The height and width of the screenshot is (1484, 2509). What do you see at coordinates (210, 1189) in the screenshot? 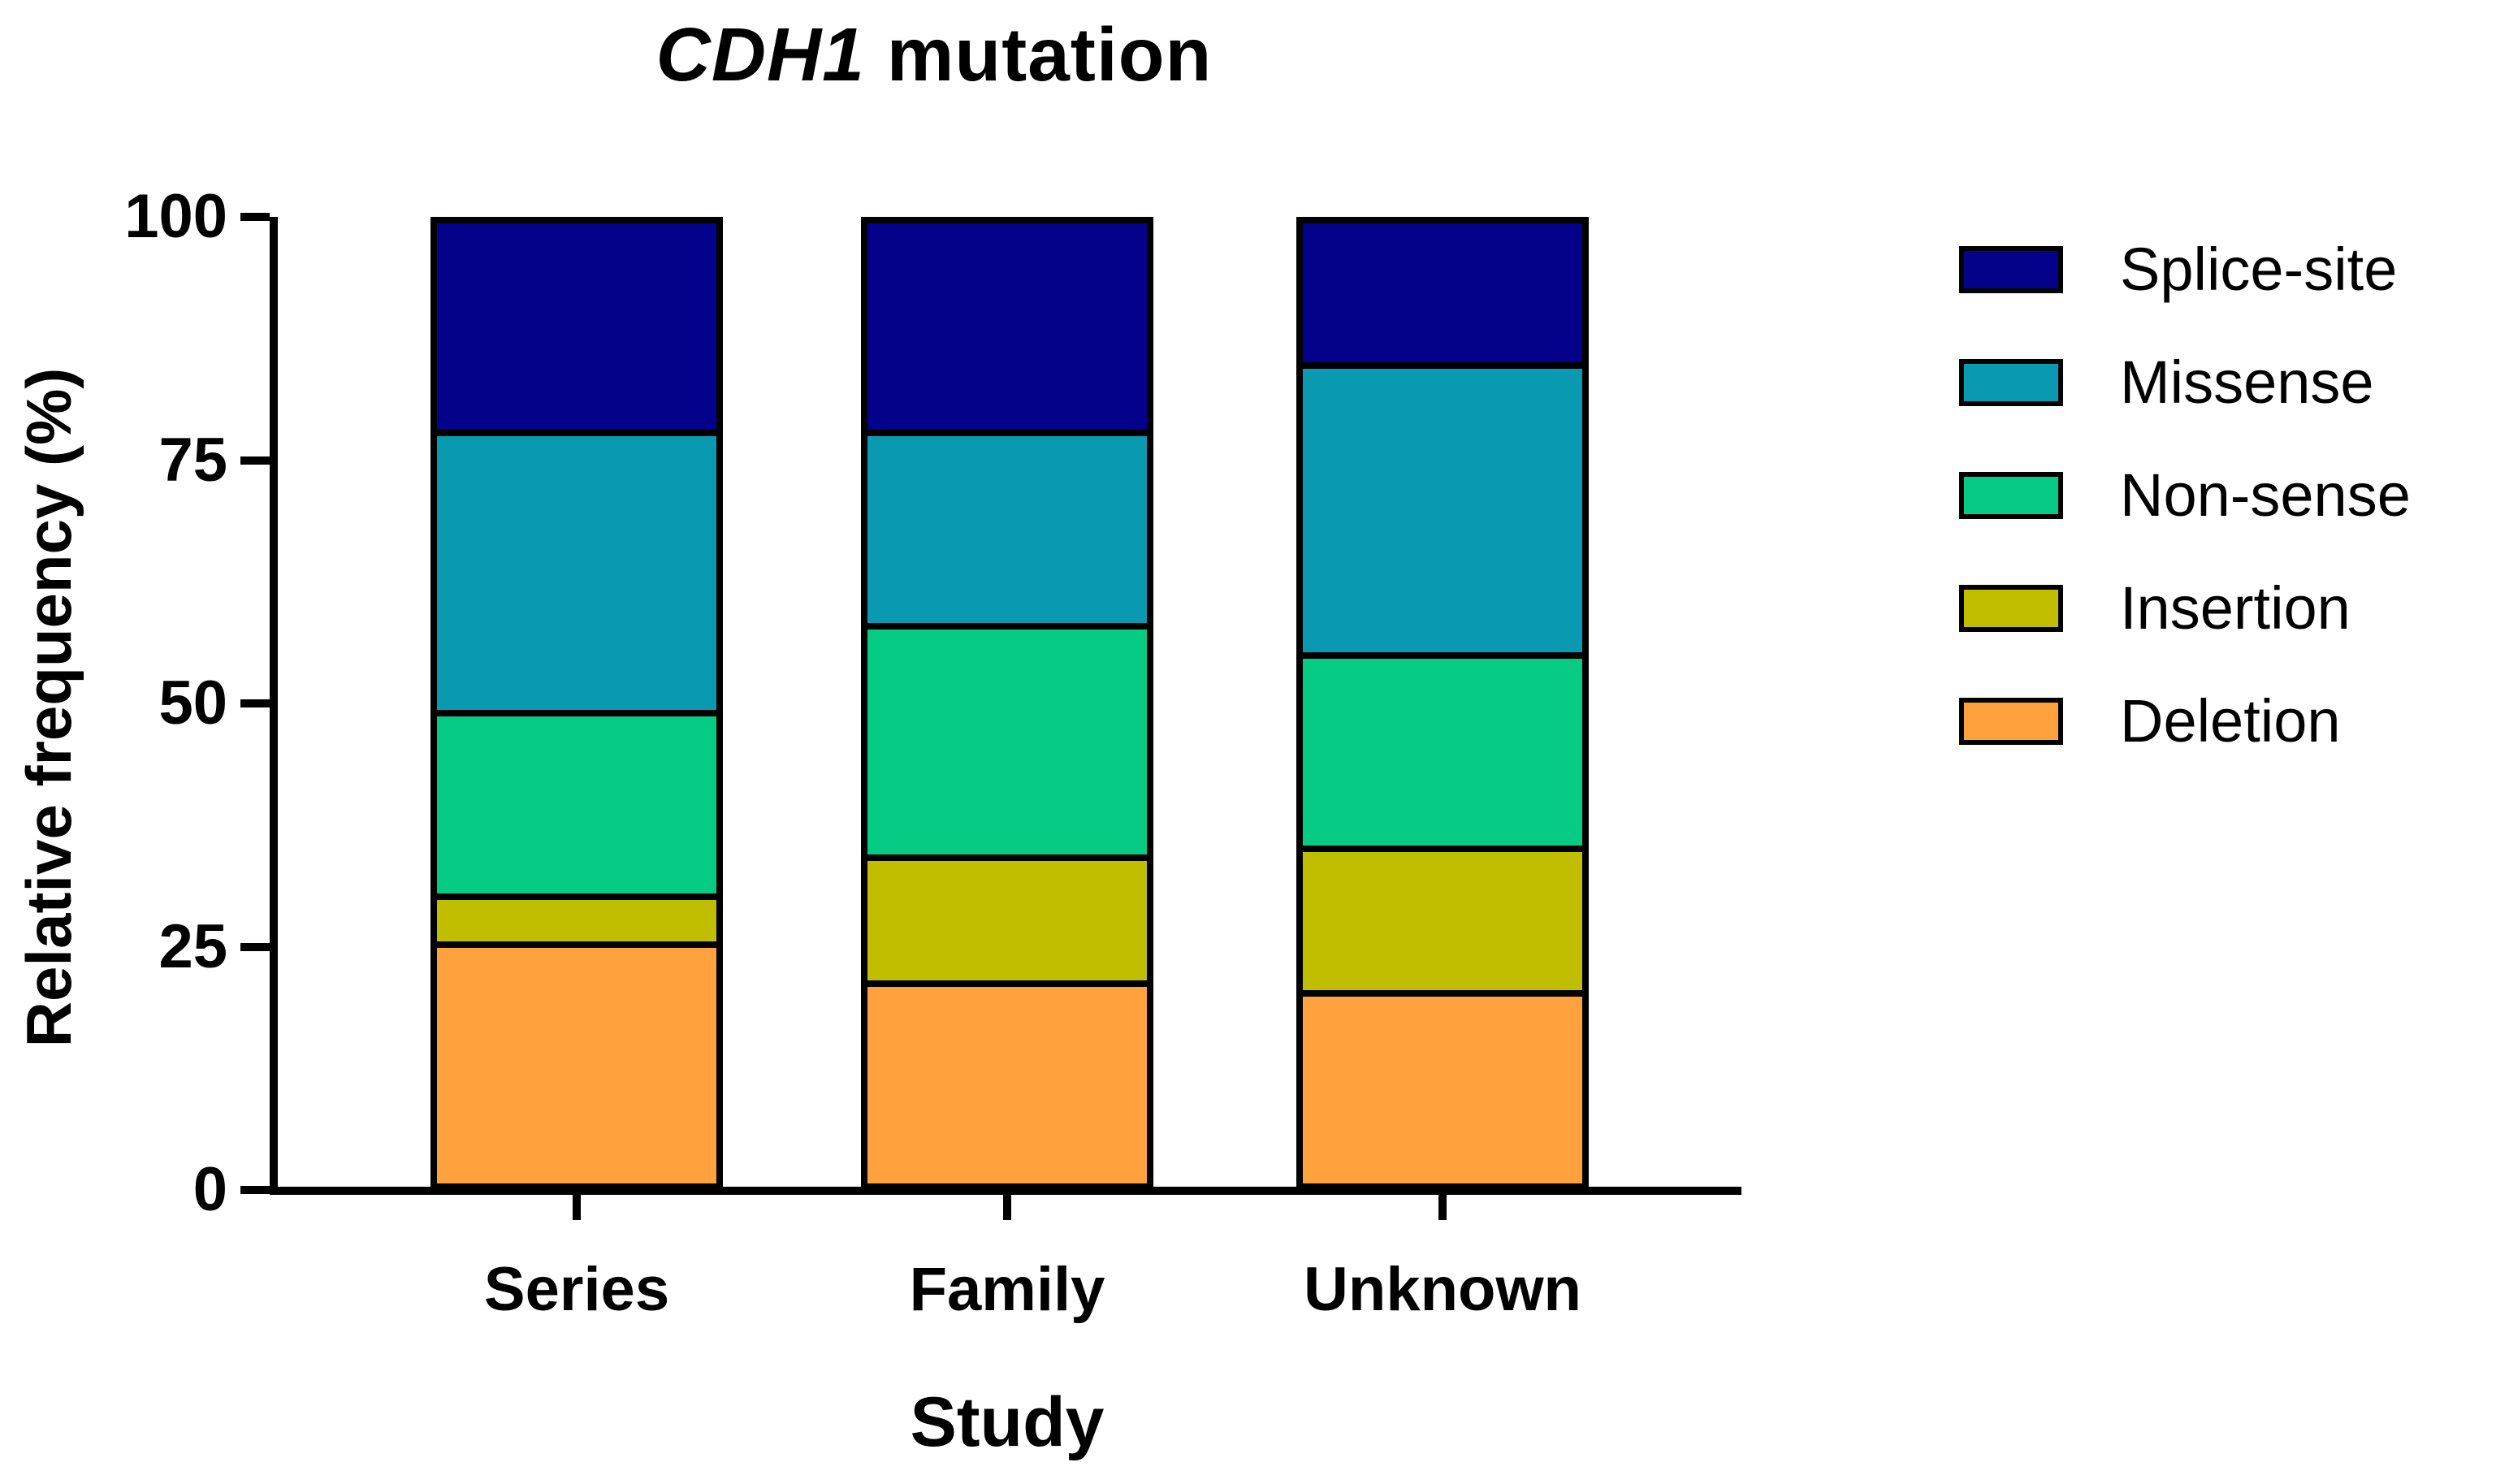
I see `y-tick-label: 0` at bounding box center [210, 1189].